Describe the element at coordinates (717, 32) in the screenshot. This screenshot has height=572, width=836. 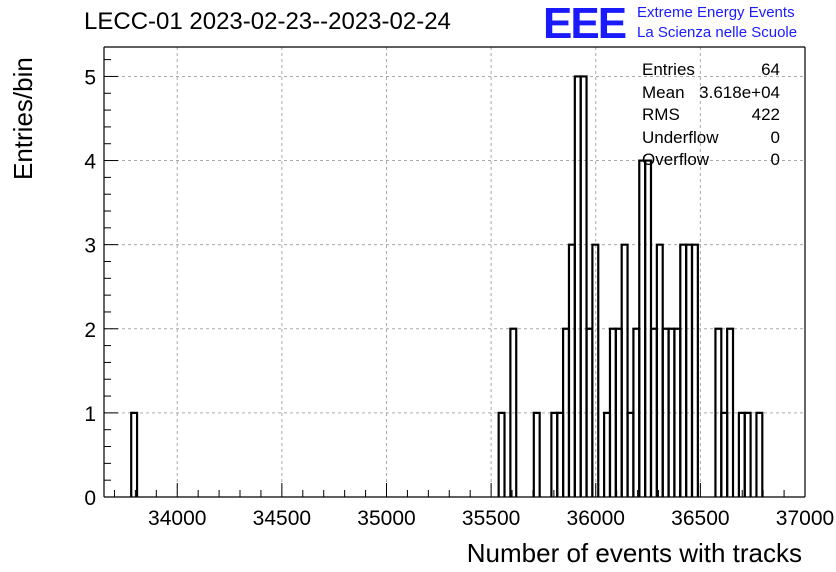
I see `eee-logo-text-line2: La Scienza nelle Scuole` at that location.